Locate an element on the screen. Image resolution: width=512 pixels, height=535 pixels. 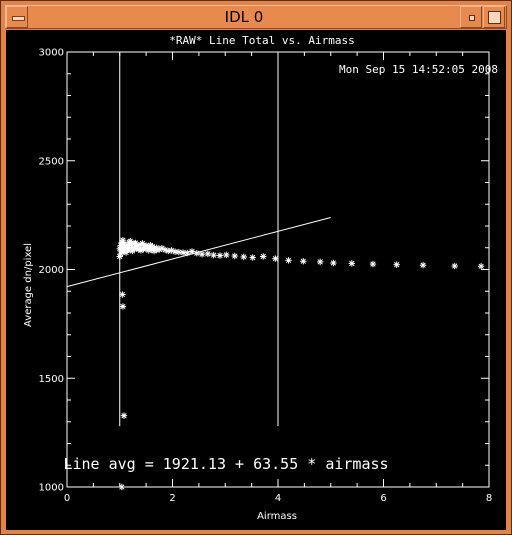
fit-line is located at coordinates (198, 252).